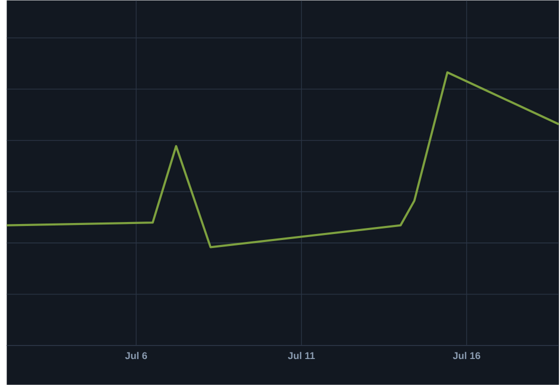 This screenshot has width=560, height=385. Describe the element at coordinates (136, 356) in the screenshot. I see `x-tick-label: Jul 6` at that location.